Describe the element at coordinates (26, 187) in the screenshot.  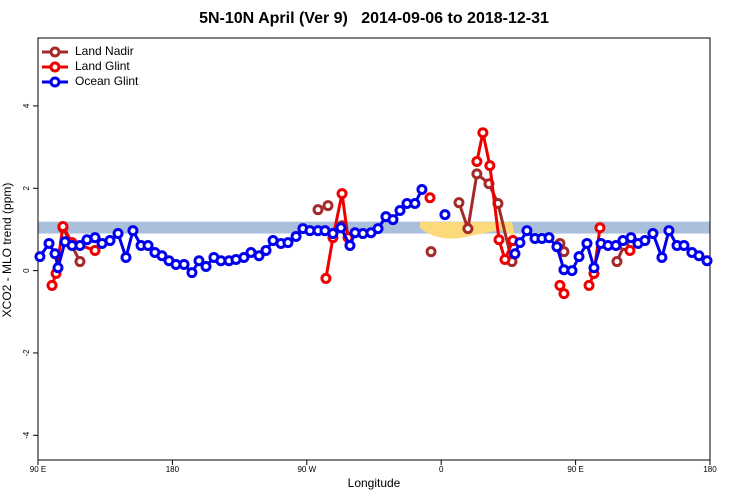
I see `y-tick-label: 2` at that location.